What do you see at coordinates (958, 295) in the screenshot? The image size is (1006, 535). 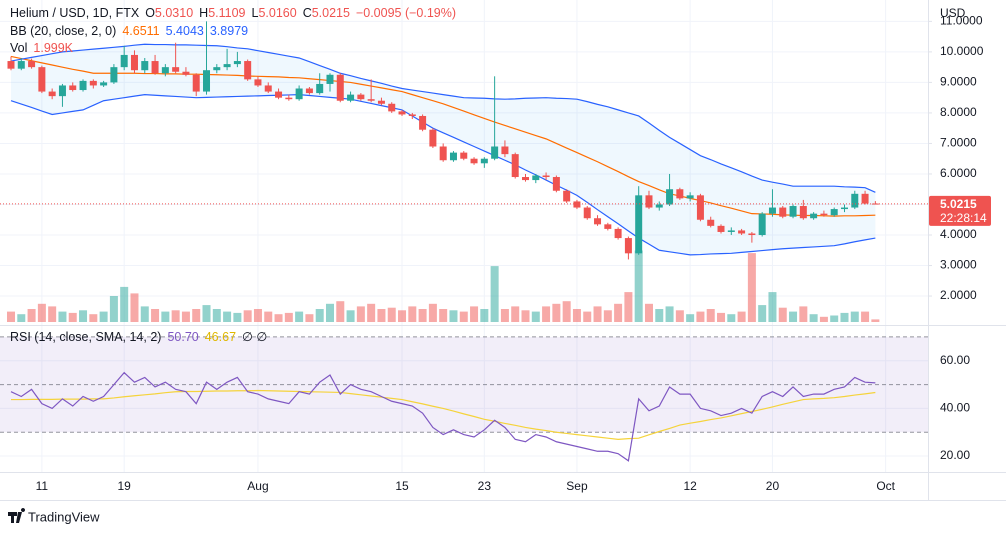 I see `y-tick-label: 2.0000` at bounding box center [958, 295].